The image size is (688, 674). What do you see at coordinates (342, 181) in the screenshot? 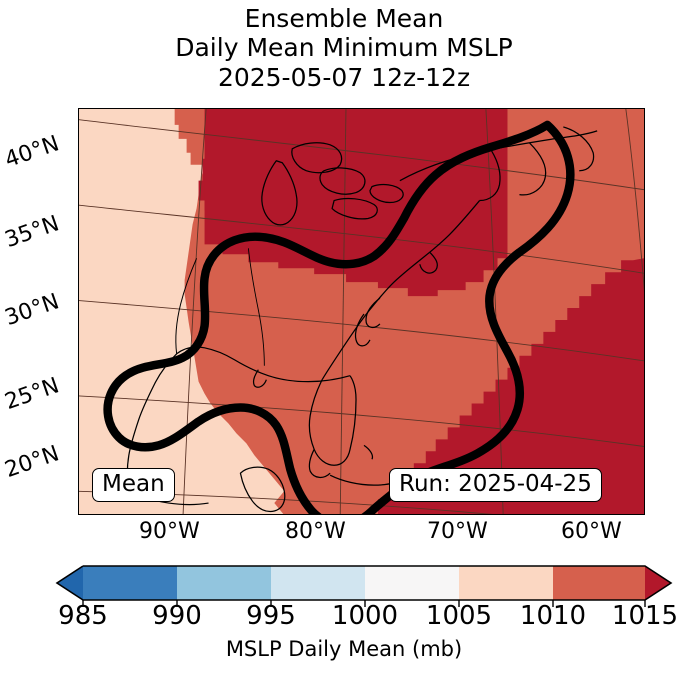
I see `lake-huron-outline` at bounding box center [342, 181].